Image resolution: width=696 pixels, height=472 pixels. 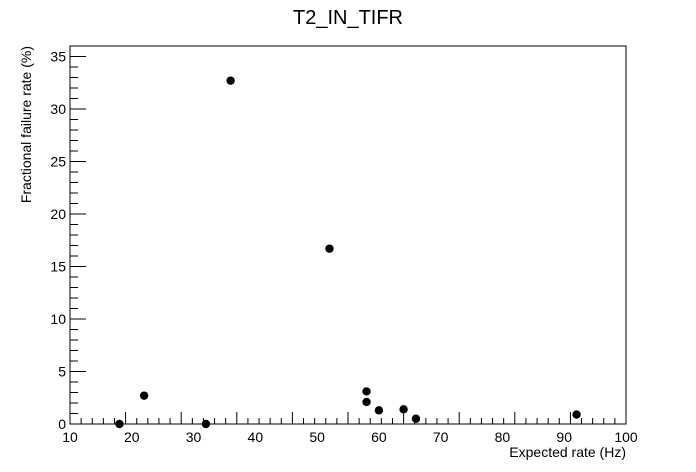 What do you see at coordinates (132, 437) in the screenshot?
I see `x-tick-label: 20` at bounding box center [132, 437].